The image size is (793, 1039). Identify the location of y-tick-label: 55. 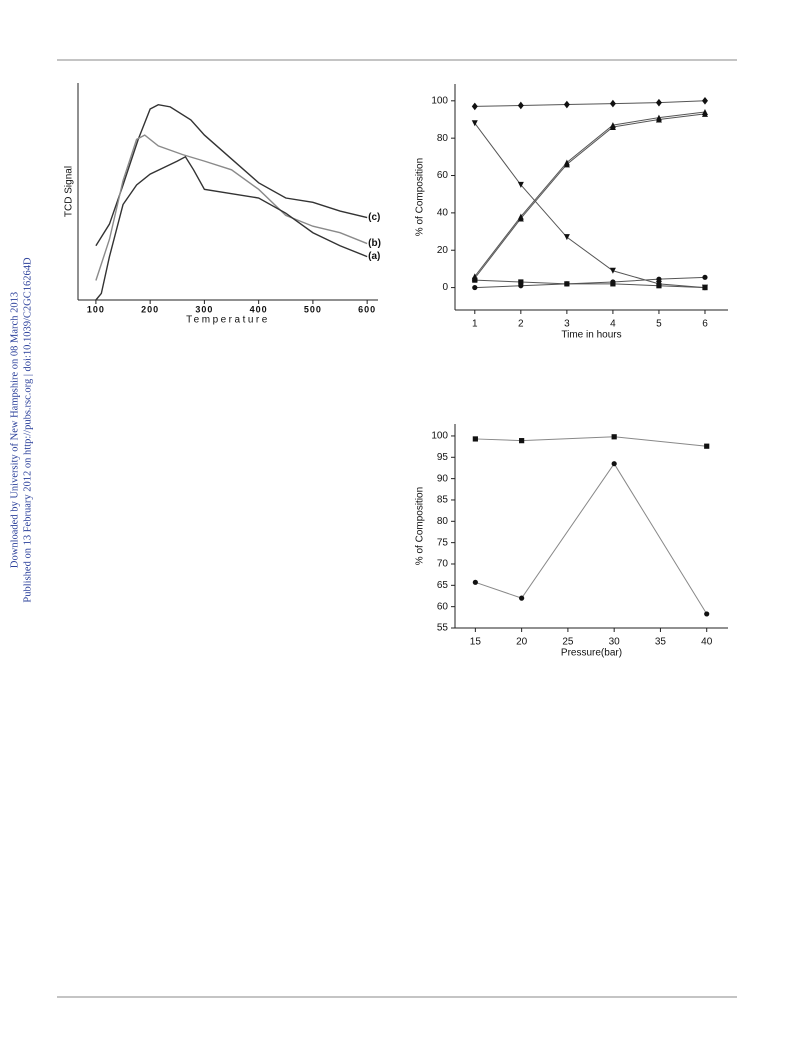
(443, 628).